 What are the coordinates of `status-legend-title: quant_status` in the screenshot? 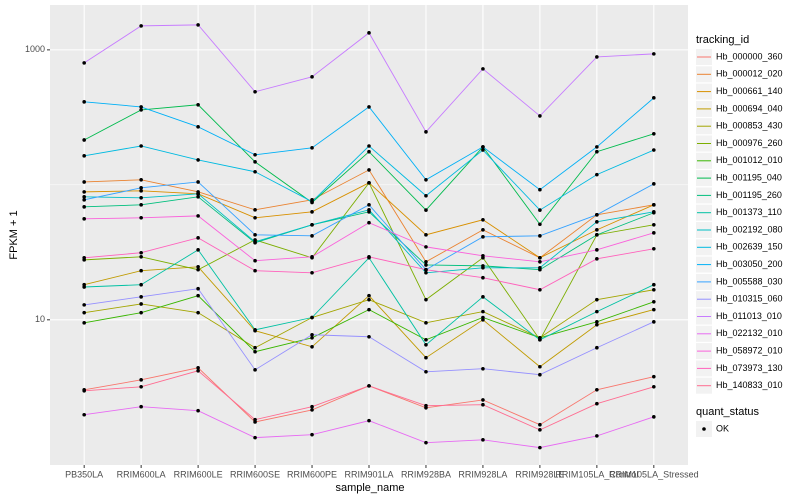 It's located at (727, 412).